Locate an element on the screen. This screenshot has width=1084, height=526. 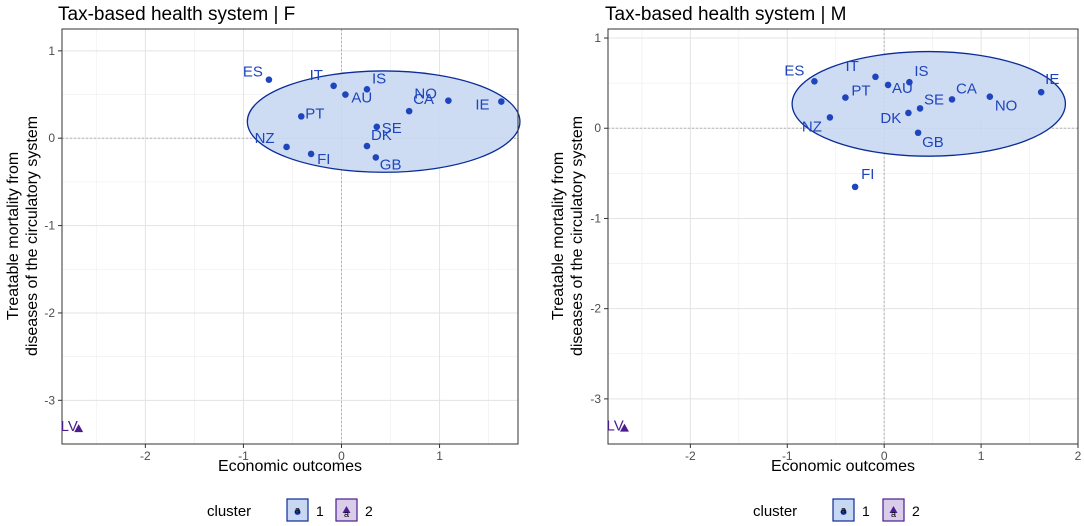
legend-male-key-2-triangle is located at coordinates (893, 509).